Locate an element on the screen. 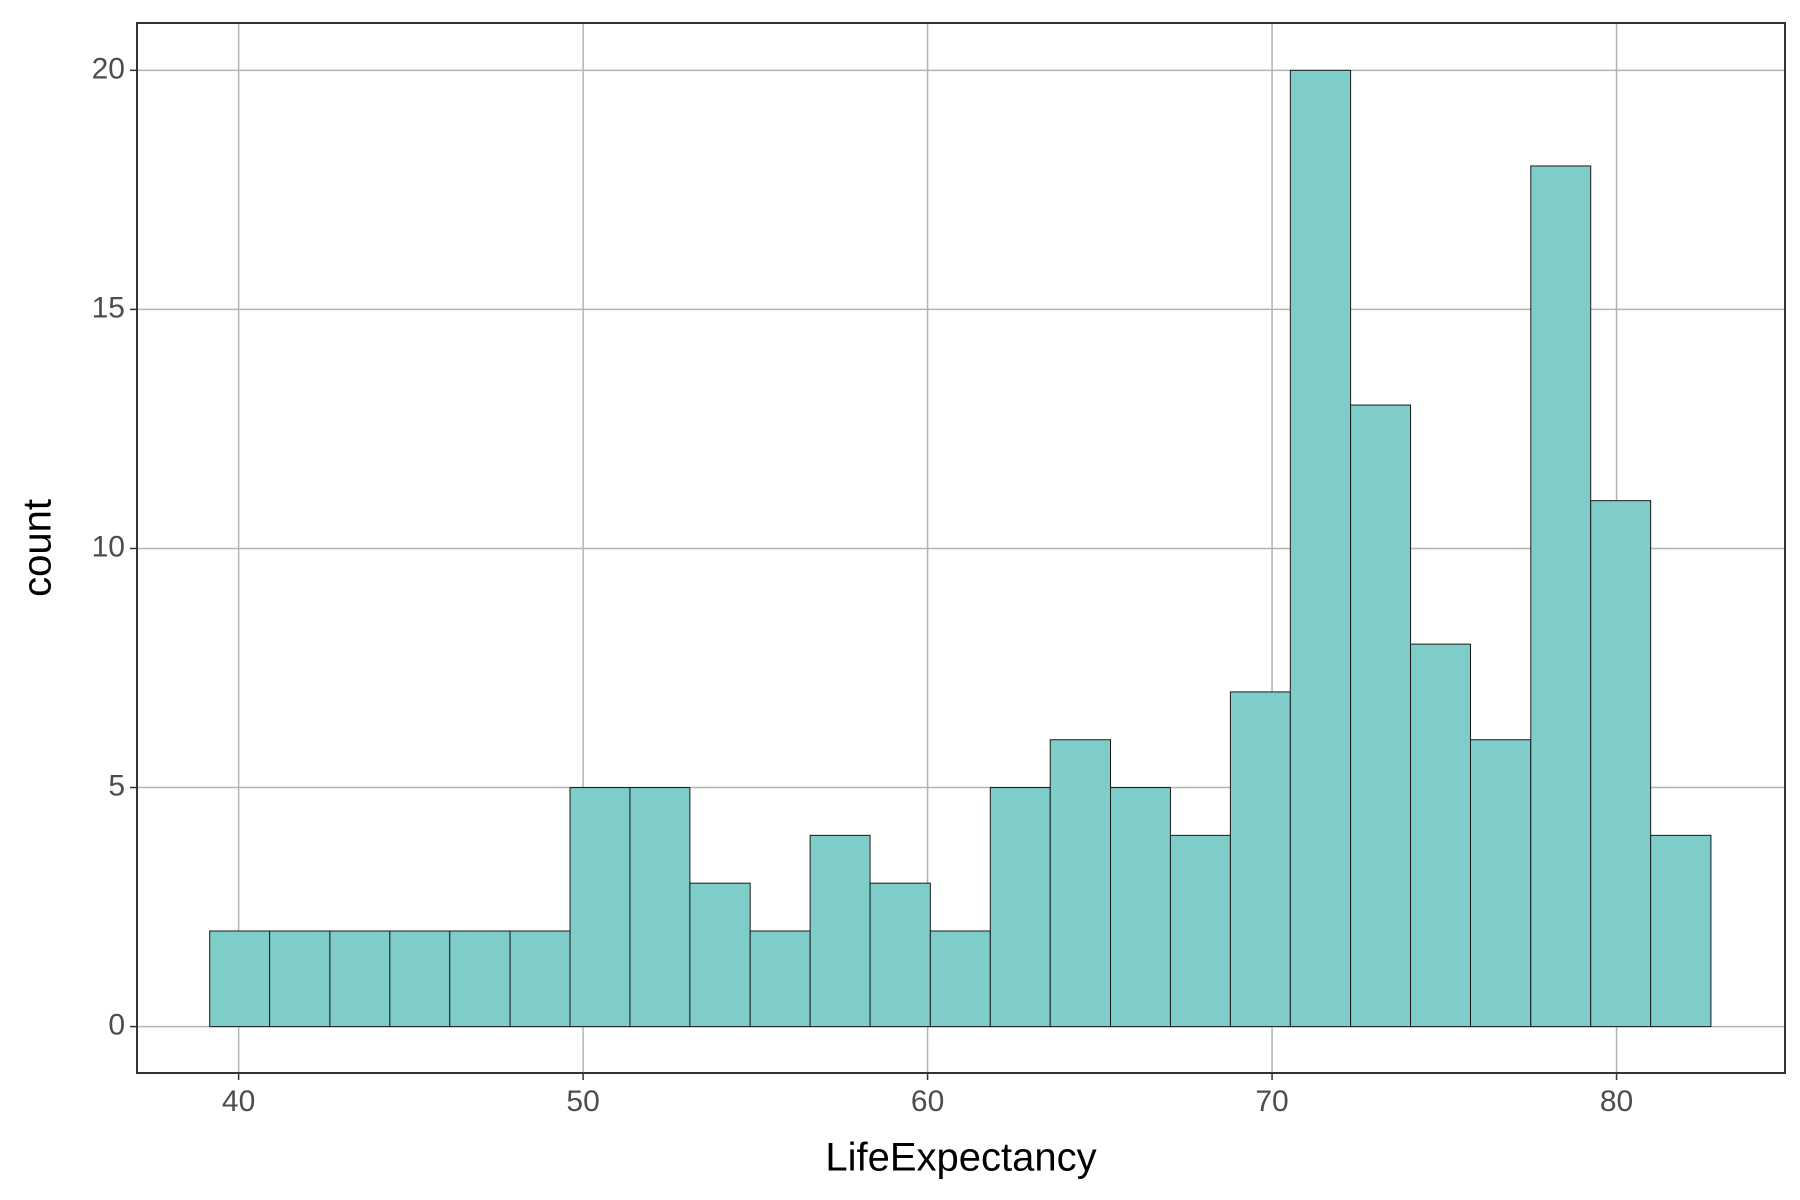  y-axis-title: count is located at coordinates (38, 548).